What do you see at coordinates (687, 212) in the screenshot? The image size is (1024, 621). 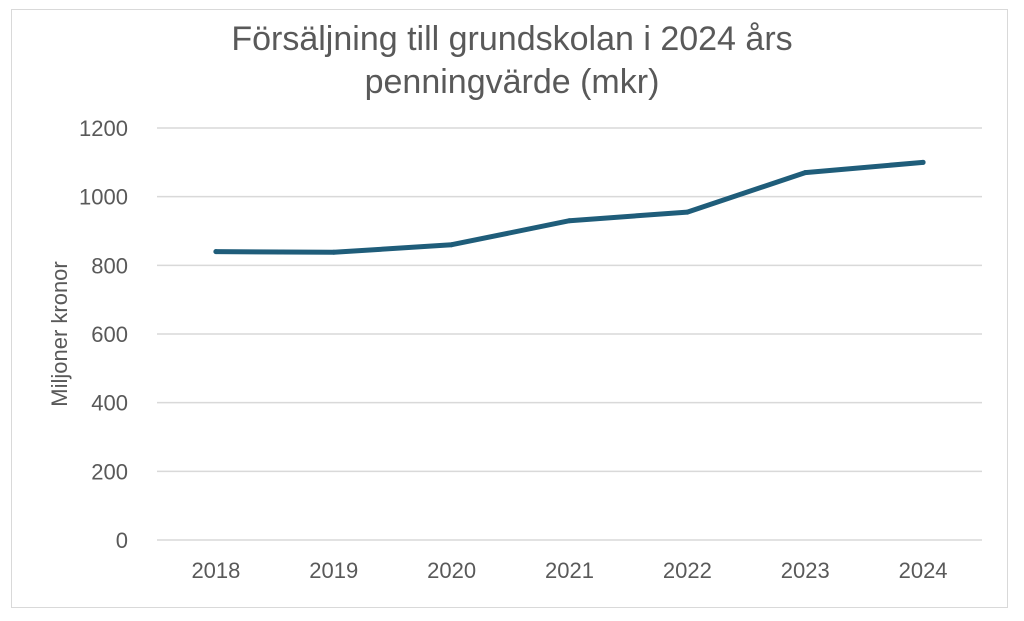 I see `data-point-2022` at bounding box center [687, 212].